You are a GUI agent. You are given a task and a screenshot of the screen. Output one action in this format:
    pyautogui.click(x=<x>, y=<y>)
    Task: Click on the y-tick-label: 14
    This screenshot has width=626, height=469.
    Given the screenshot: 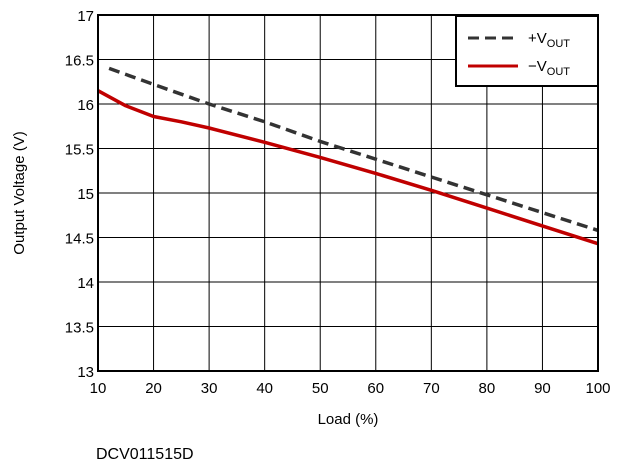 What is the action you would take?
    pyautogui.click(x=85, y=283)
    